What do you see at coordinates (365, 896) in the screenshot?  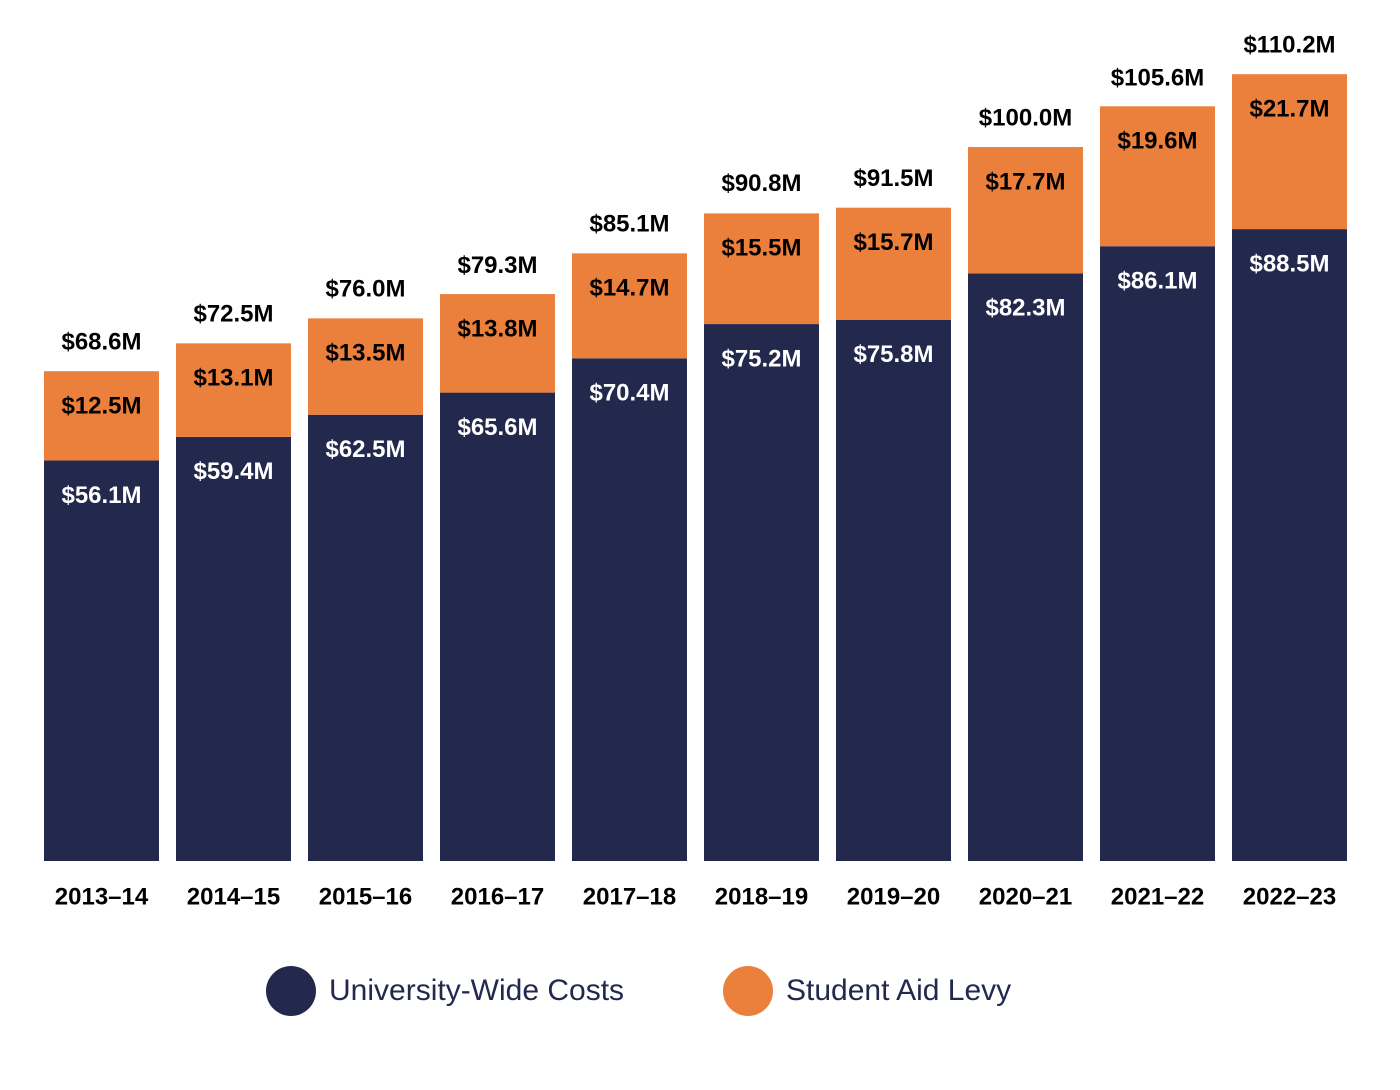 I see `x-tick-label: 2015–16` at bounding box center [365, 896].